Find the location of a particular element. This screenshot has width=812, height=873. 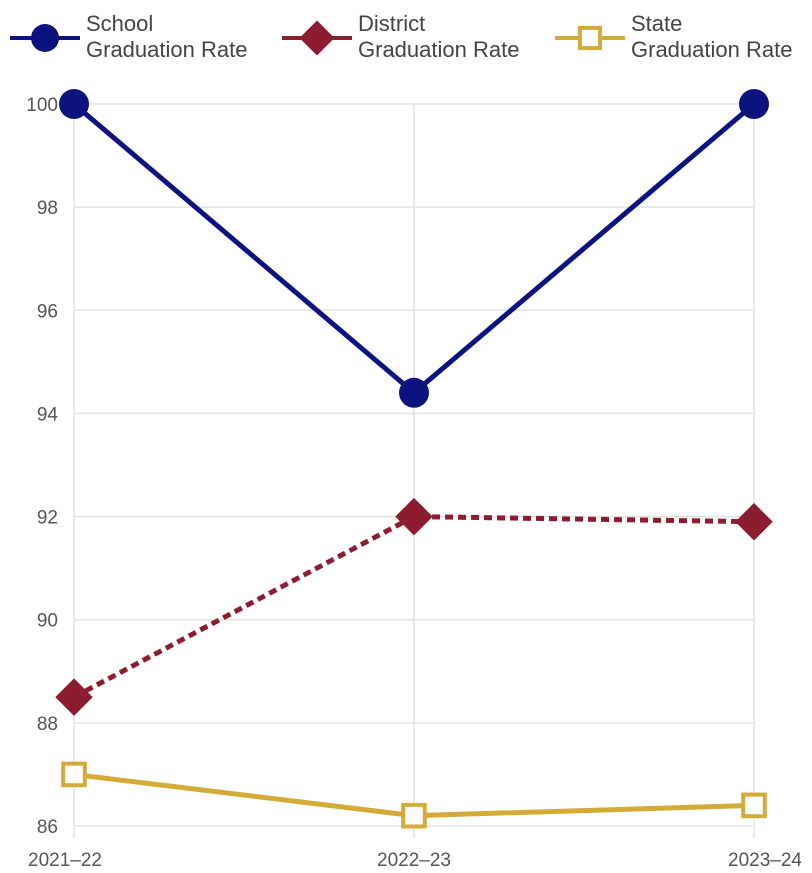

y-tick-label: 96 is located at coordinates (47, 311).